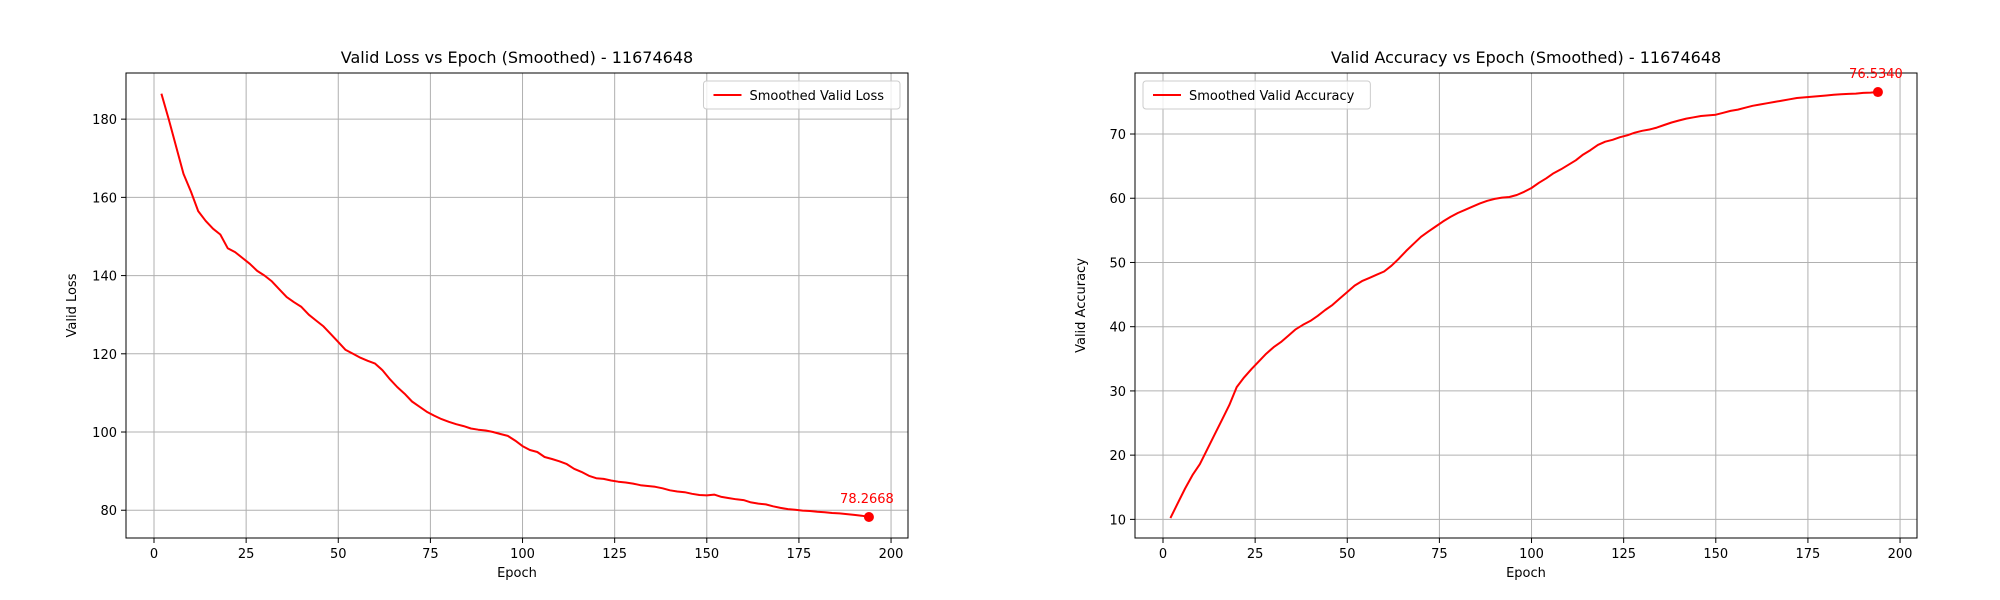 The width and height of the screenshot is (2000, 600). I want to click on y-tick-label: 180, so click(104, 120).